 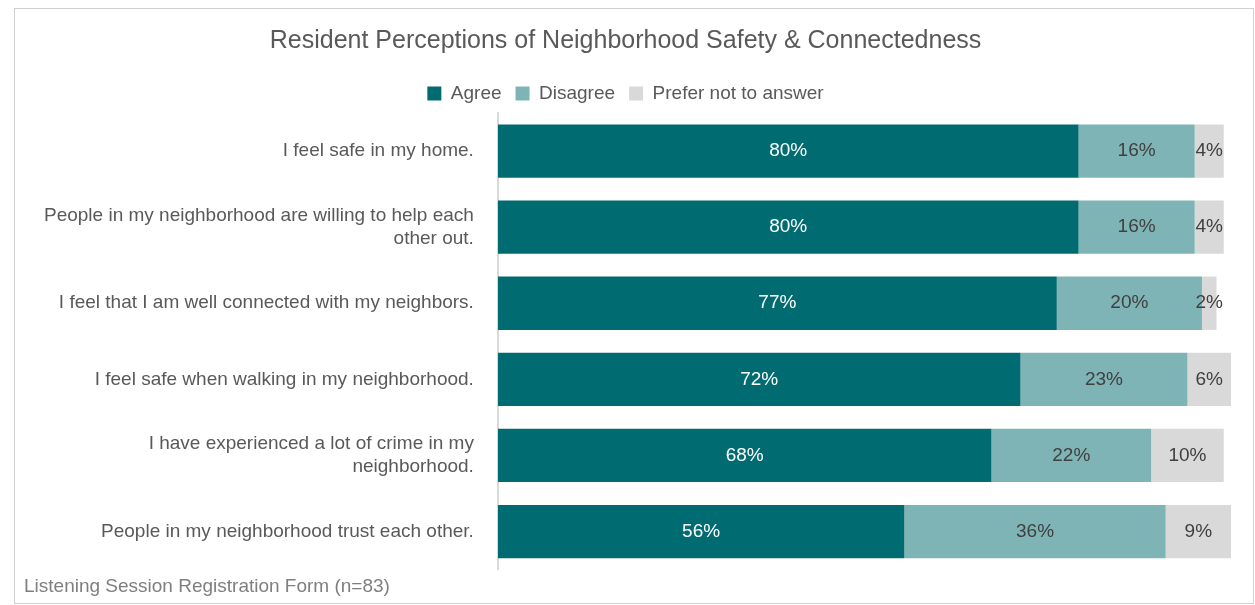 What do you see at coordinates (311, 454) in the screenshot?
I see `y-tick-label: I have experienced a lot of crime in my neighborhood.` at bounding box center [311, 454].